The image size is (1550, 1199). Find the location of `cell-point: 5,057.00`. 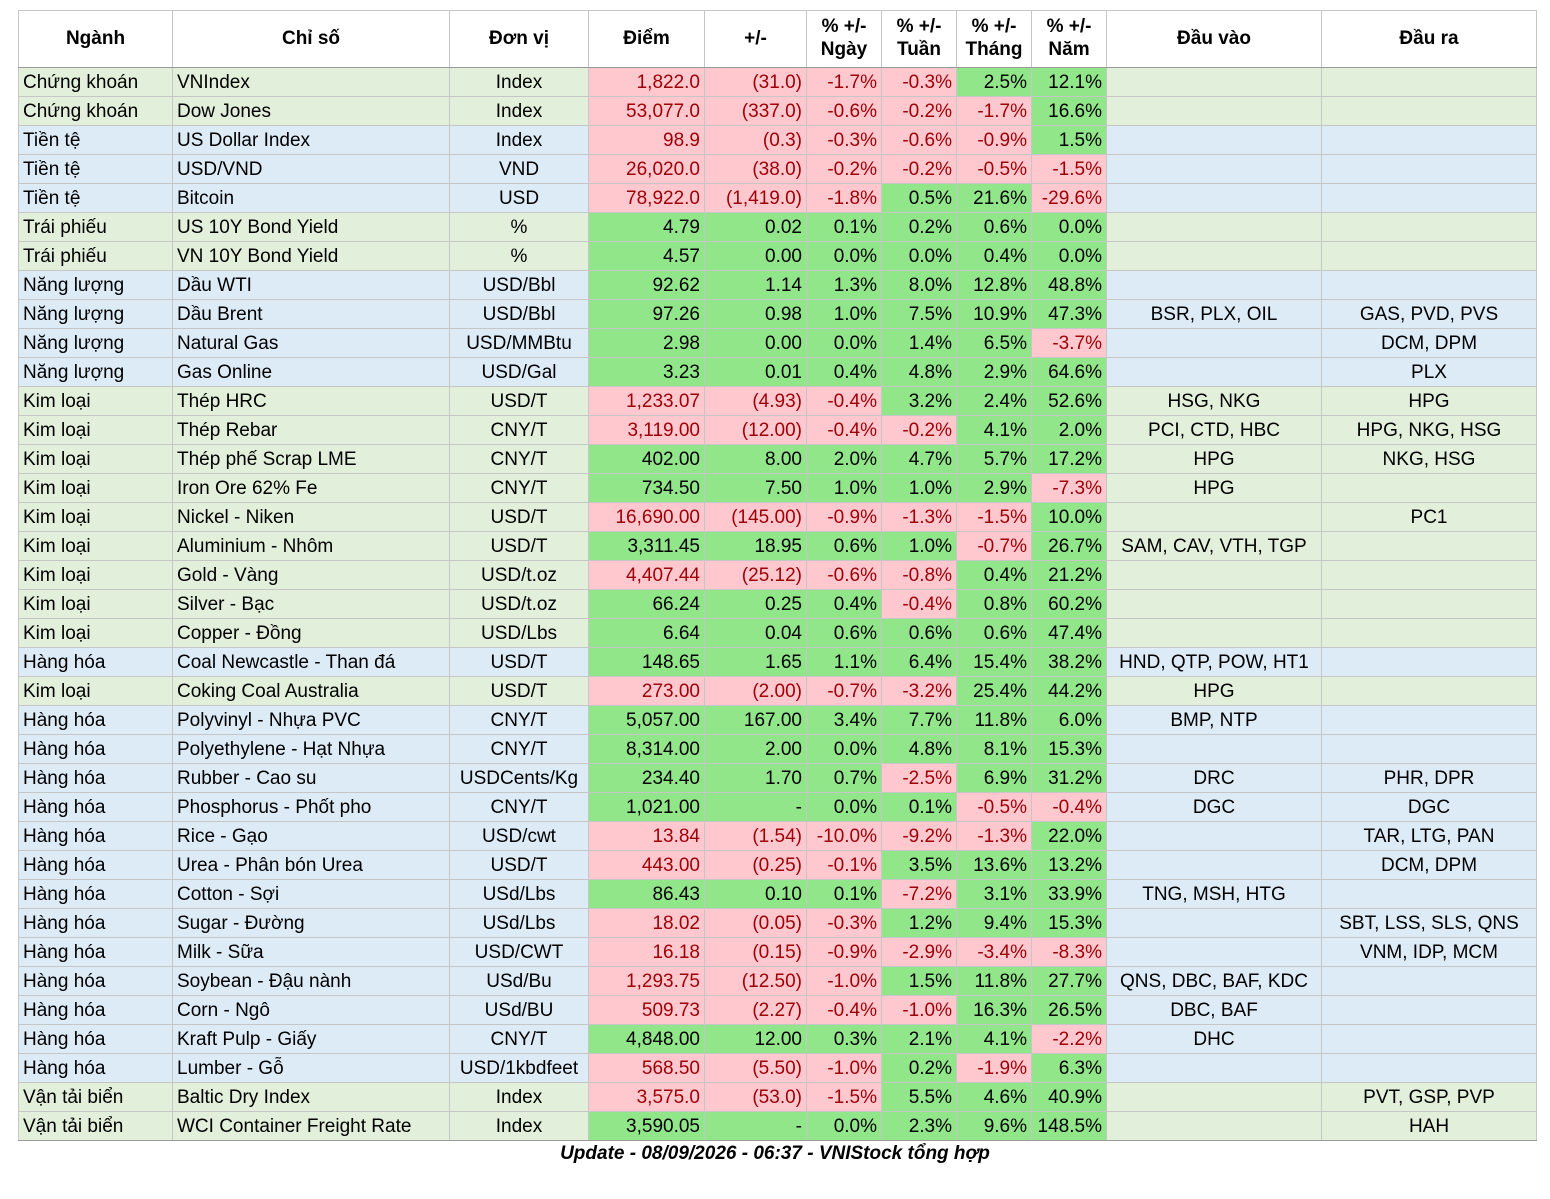

cell-point: 5,057.00 is located at coordinates (646, 720).